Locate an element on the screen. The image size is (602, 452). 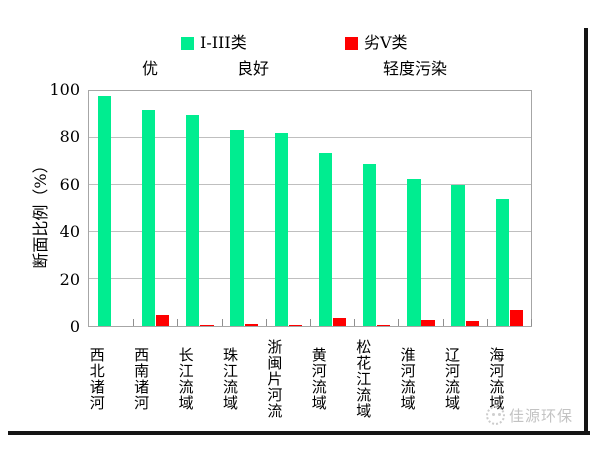
x-axis-label: 西南诸河 is located at coordinates (141, 379).